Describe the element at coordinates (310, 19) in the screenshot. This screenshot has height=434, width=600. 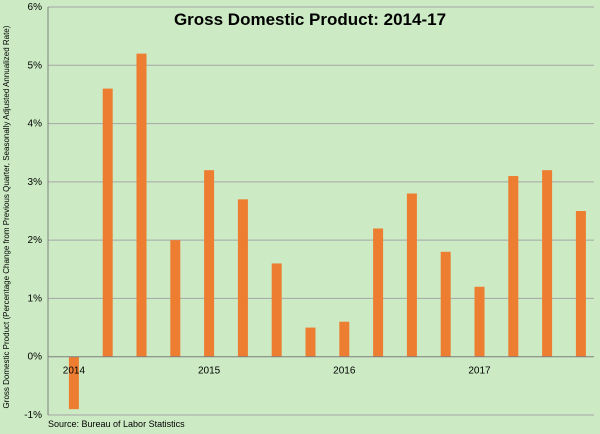
I see `chart-title: Gross Domestic Product: 2014-17` at that location.